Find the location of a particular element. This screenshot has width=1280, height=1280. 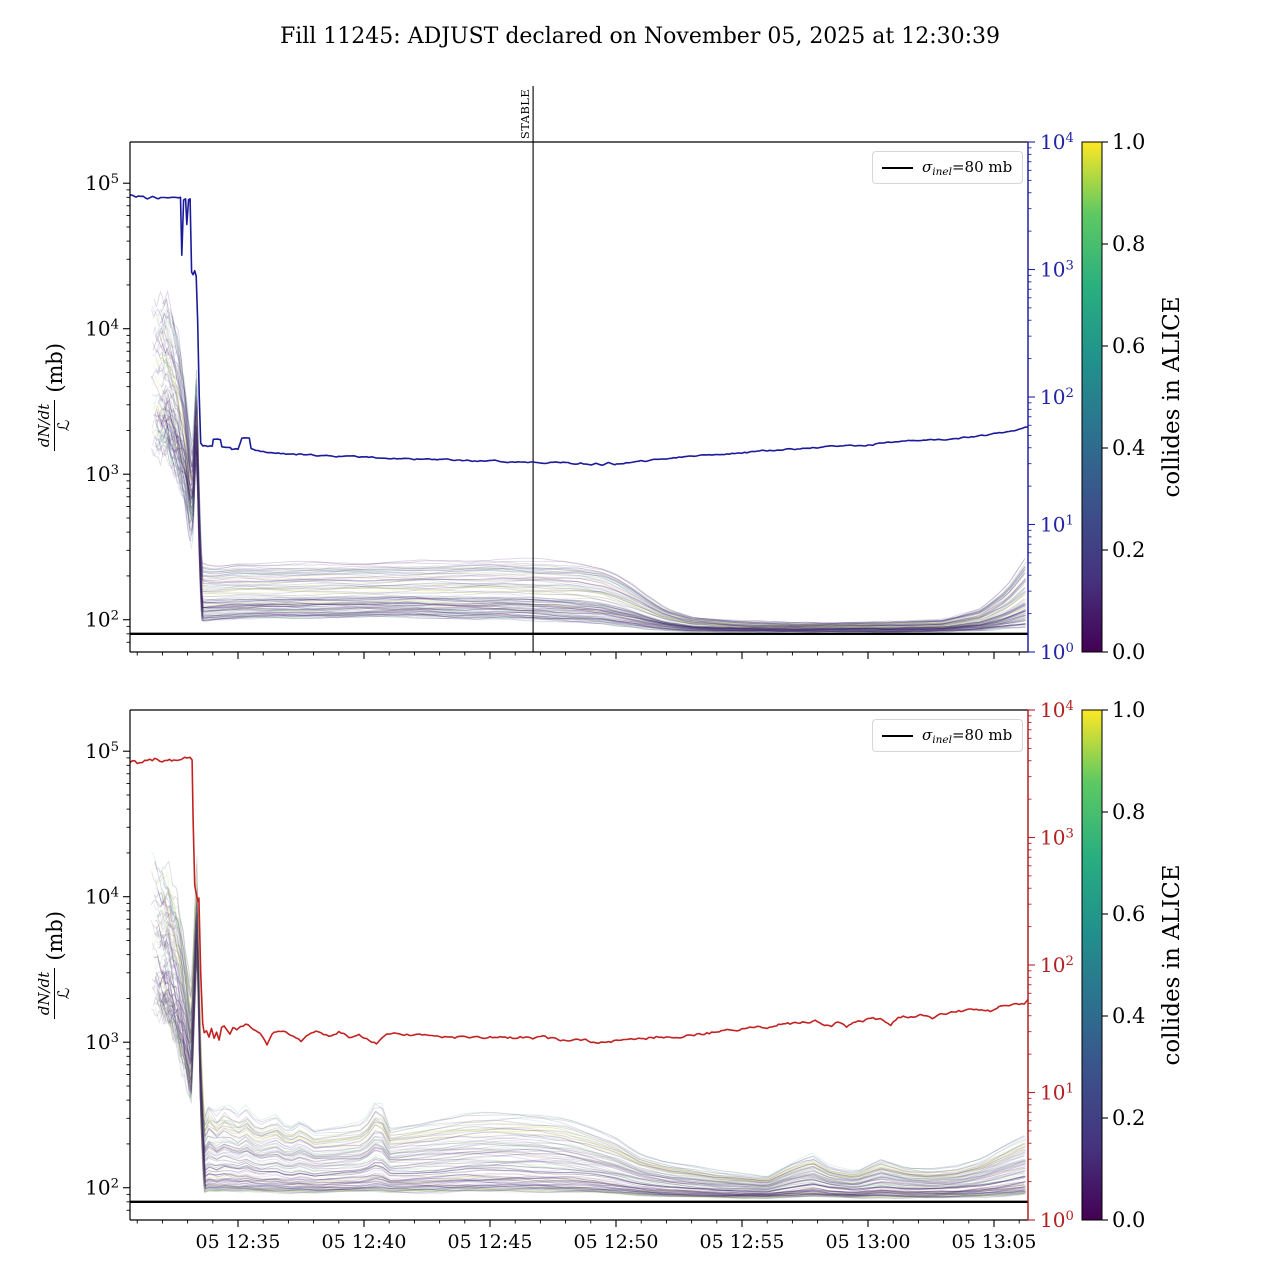

x-axis-tick-label: 05 12:35 is located at coordinates (238, 1242).